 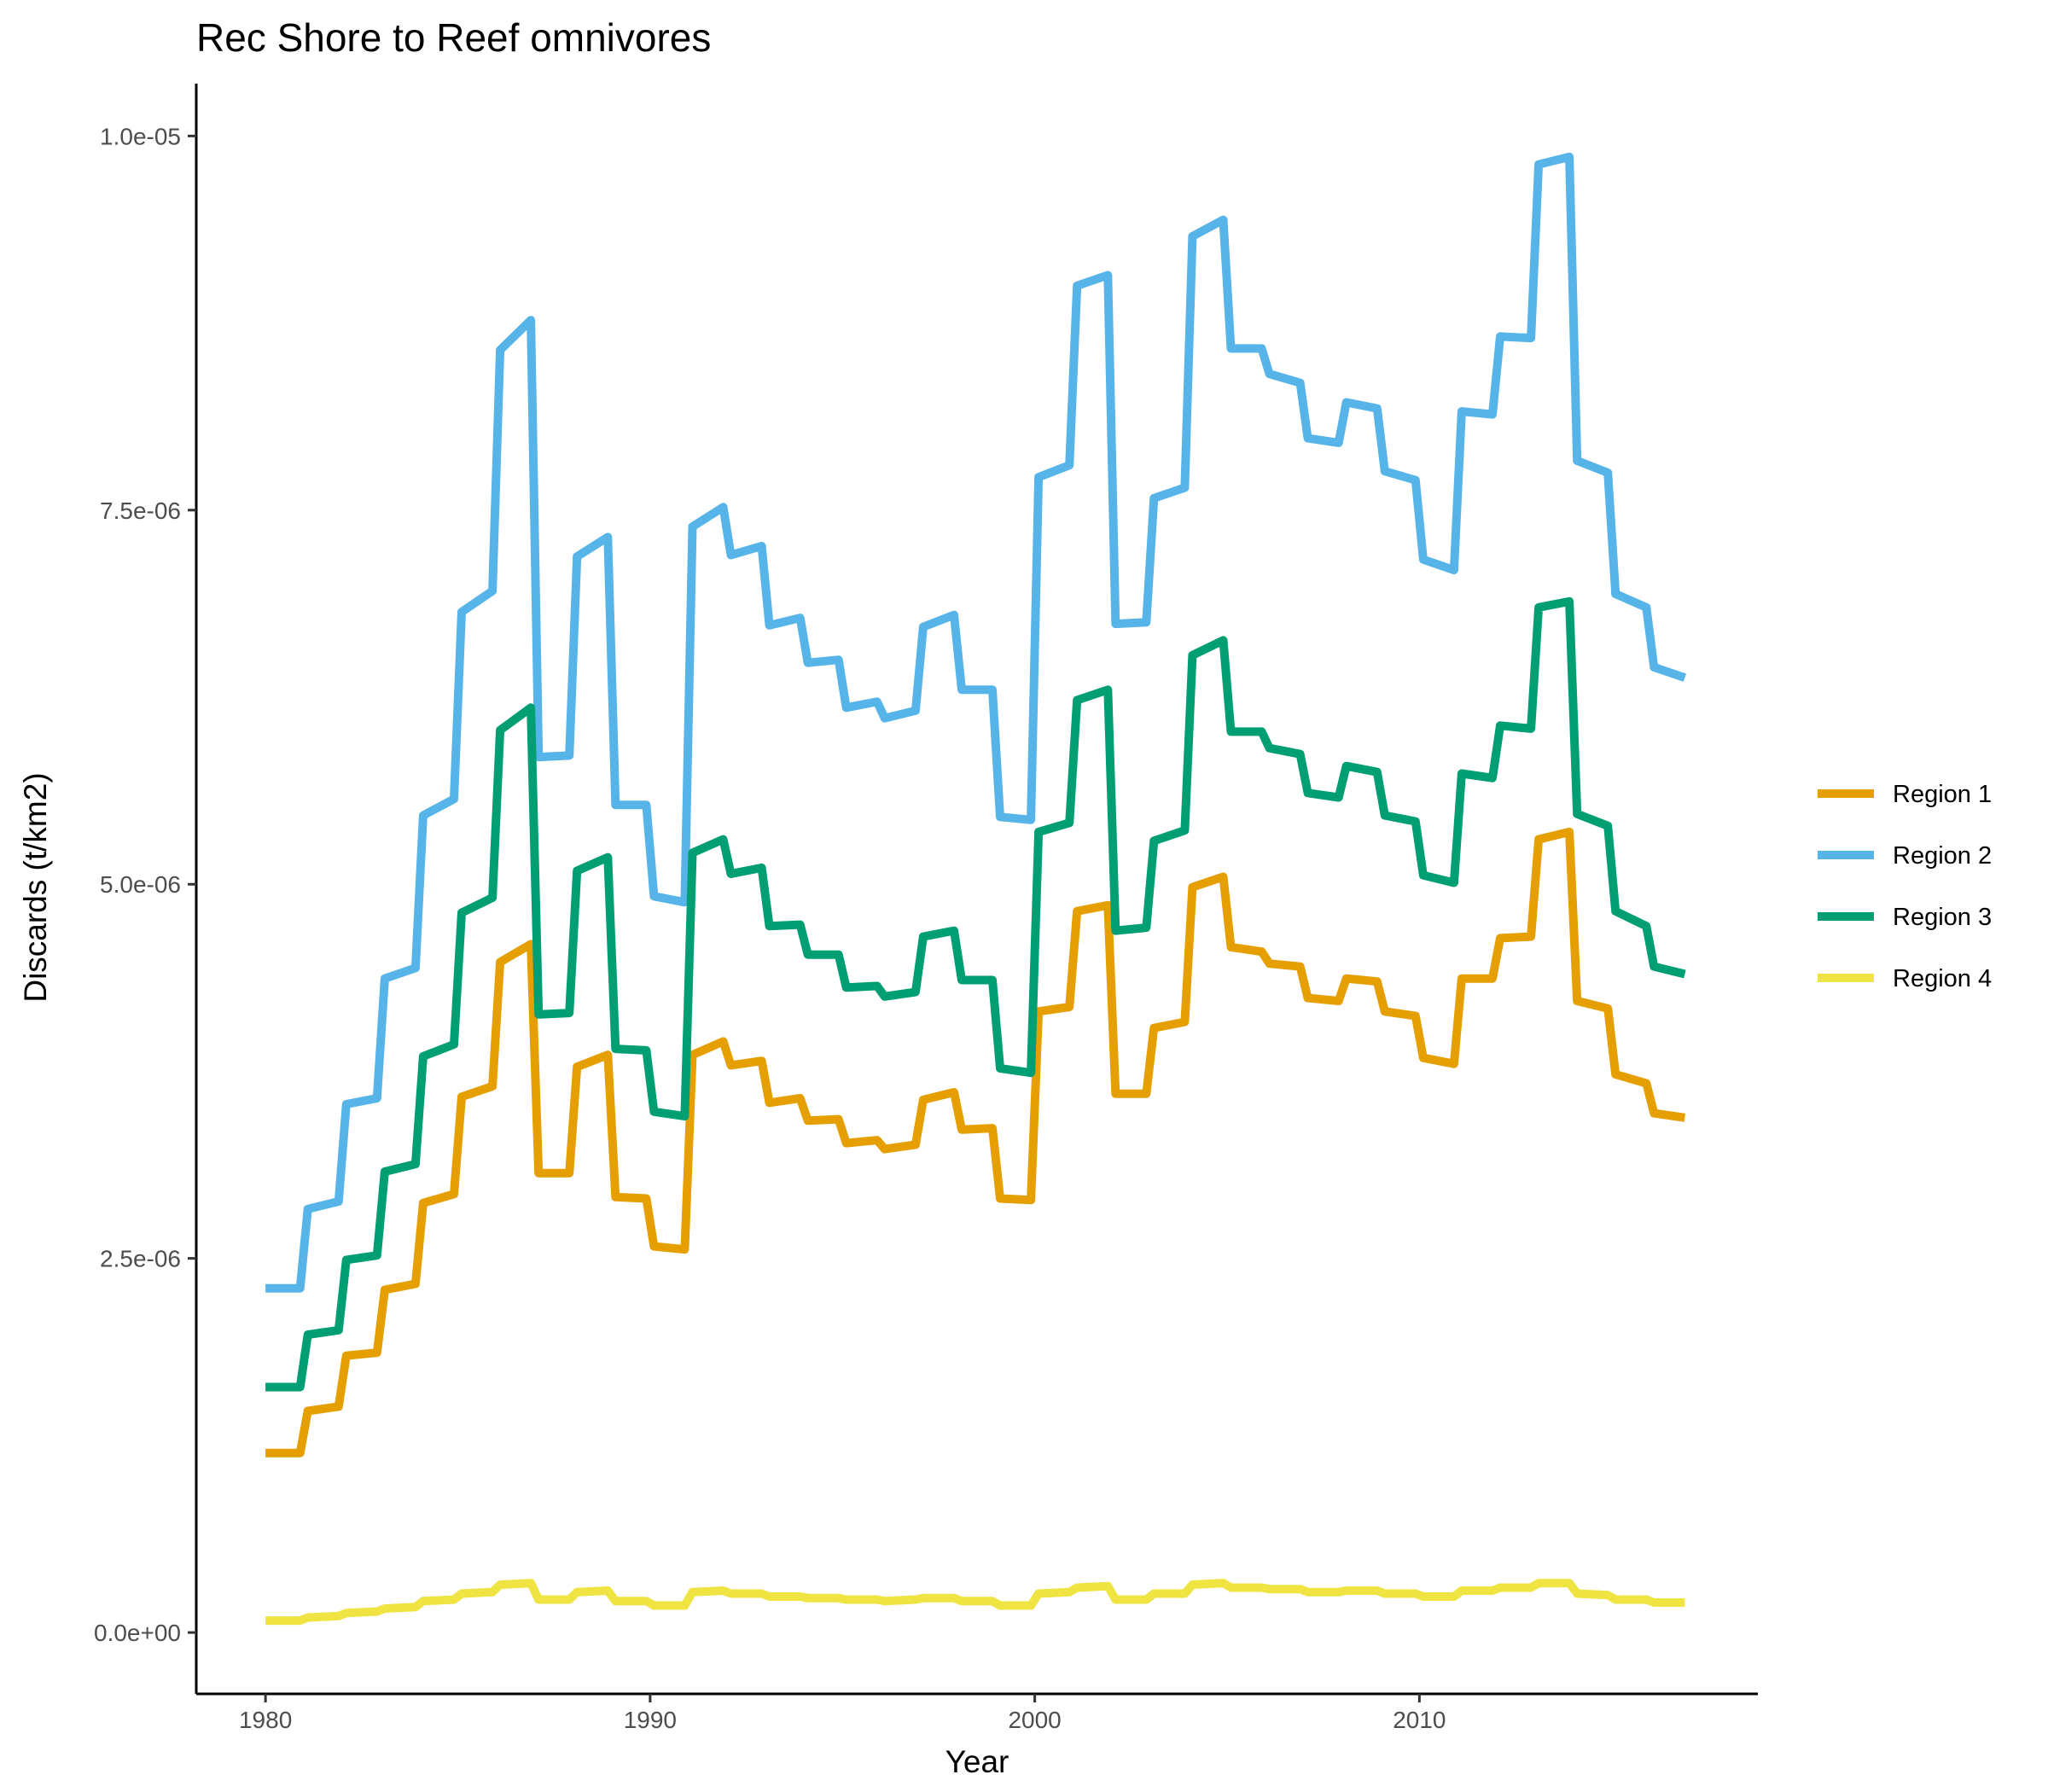 I want to click on legend-label-region-3: Region 3, so click(x=1943, y=918).